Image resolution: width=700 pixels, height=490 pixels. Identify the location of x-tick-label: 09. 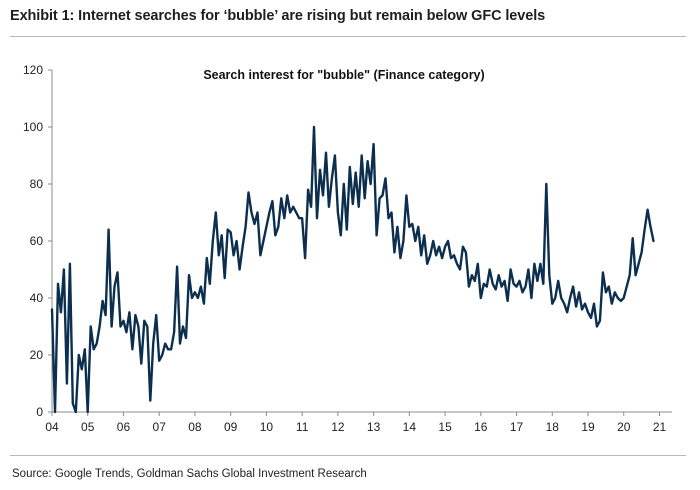
(231, 427).